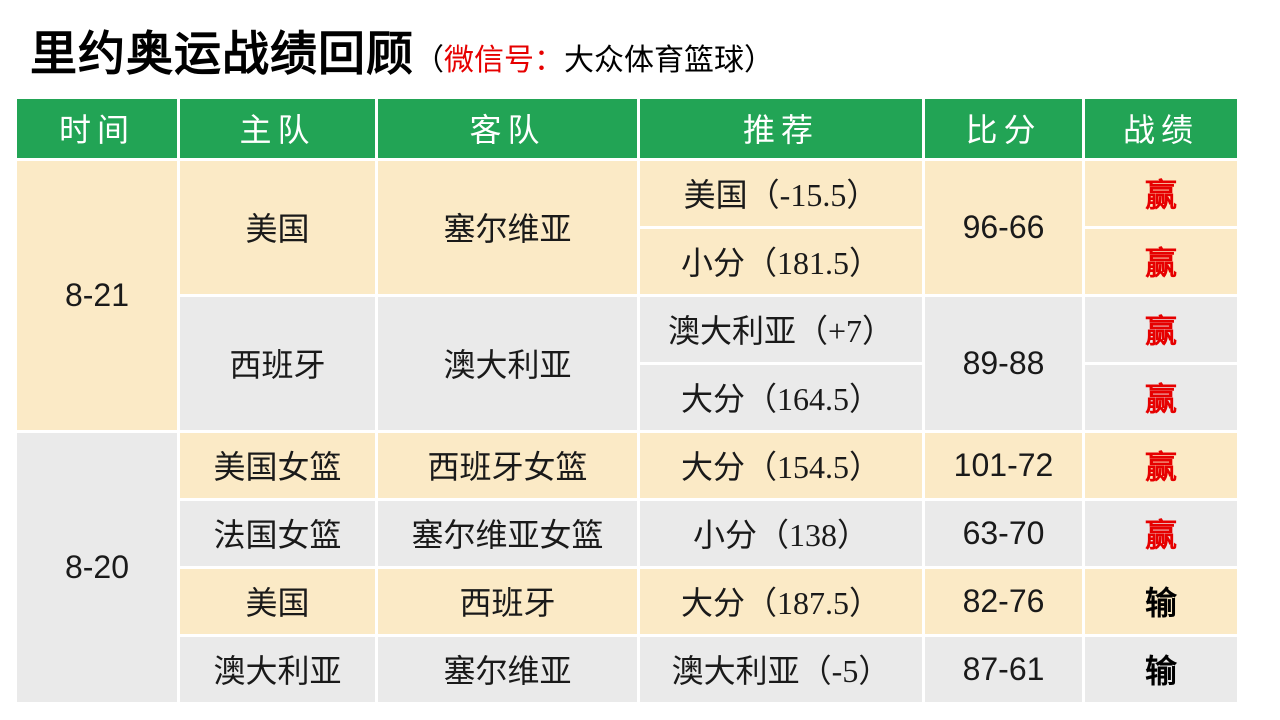 The width and height of the screenshot is (1280, 720). What do you see at coordinates (222, 55) in the screenshot?
I see `title-main: 里约奥运战绩回顾` at bounding box center [222, 55].